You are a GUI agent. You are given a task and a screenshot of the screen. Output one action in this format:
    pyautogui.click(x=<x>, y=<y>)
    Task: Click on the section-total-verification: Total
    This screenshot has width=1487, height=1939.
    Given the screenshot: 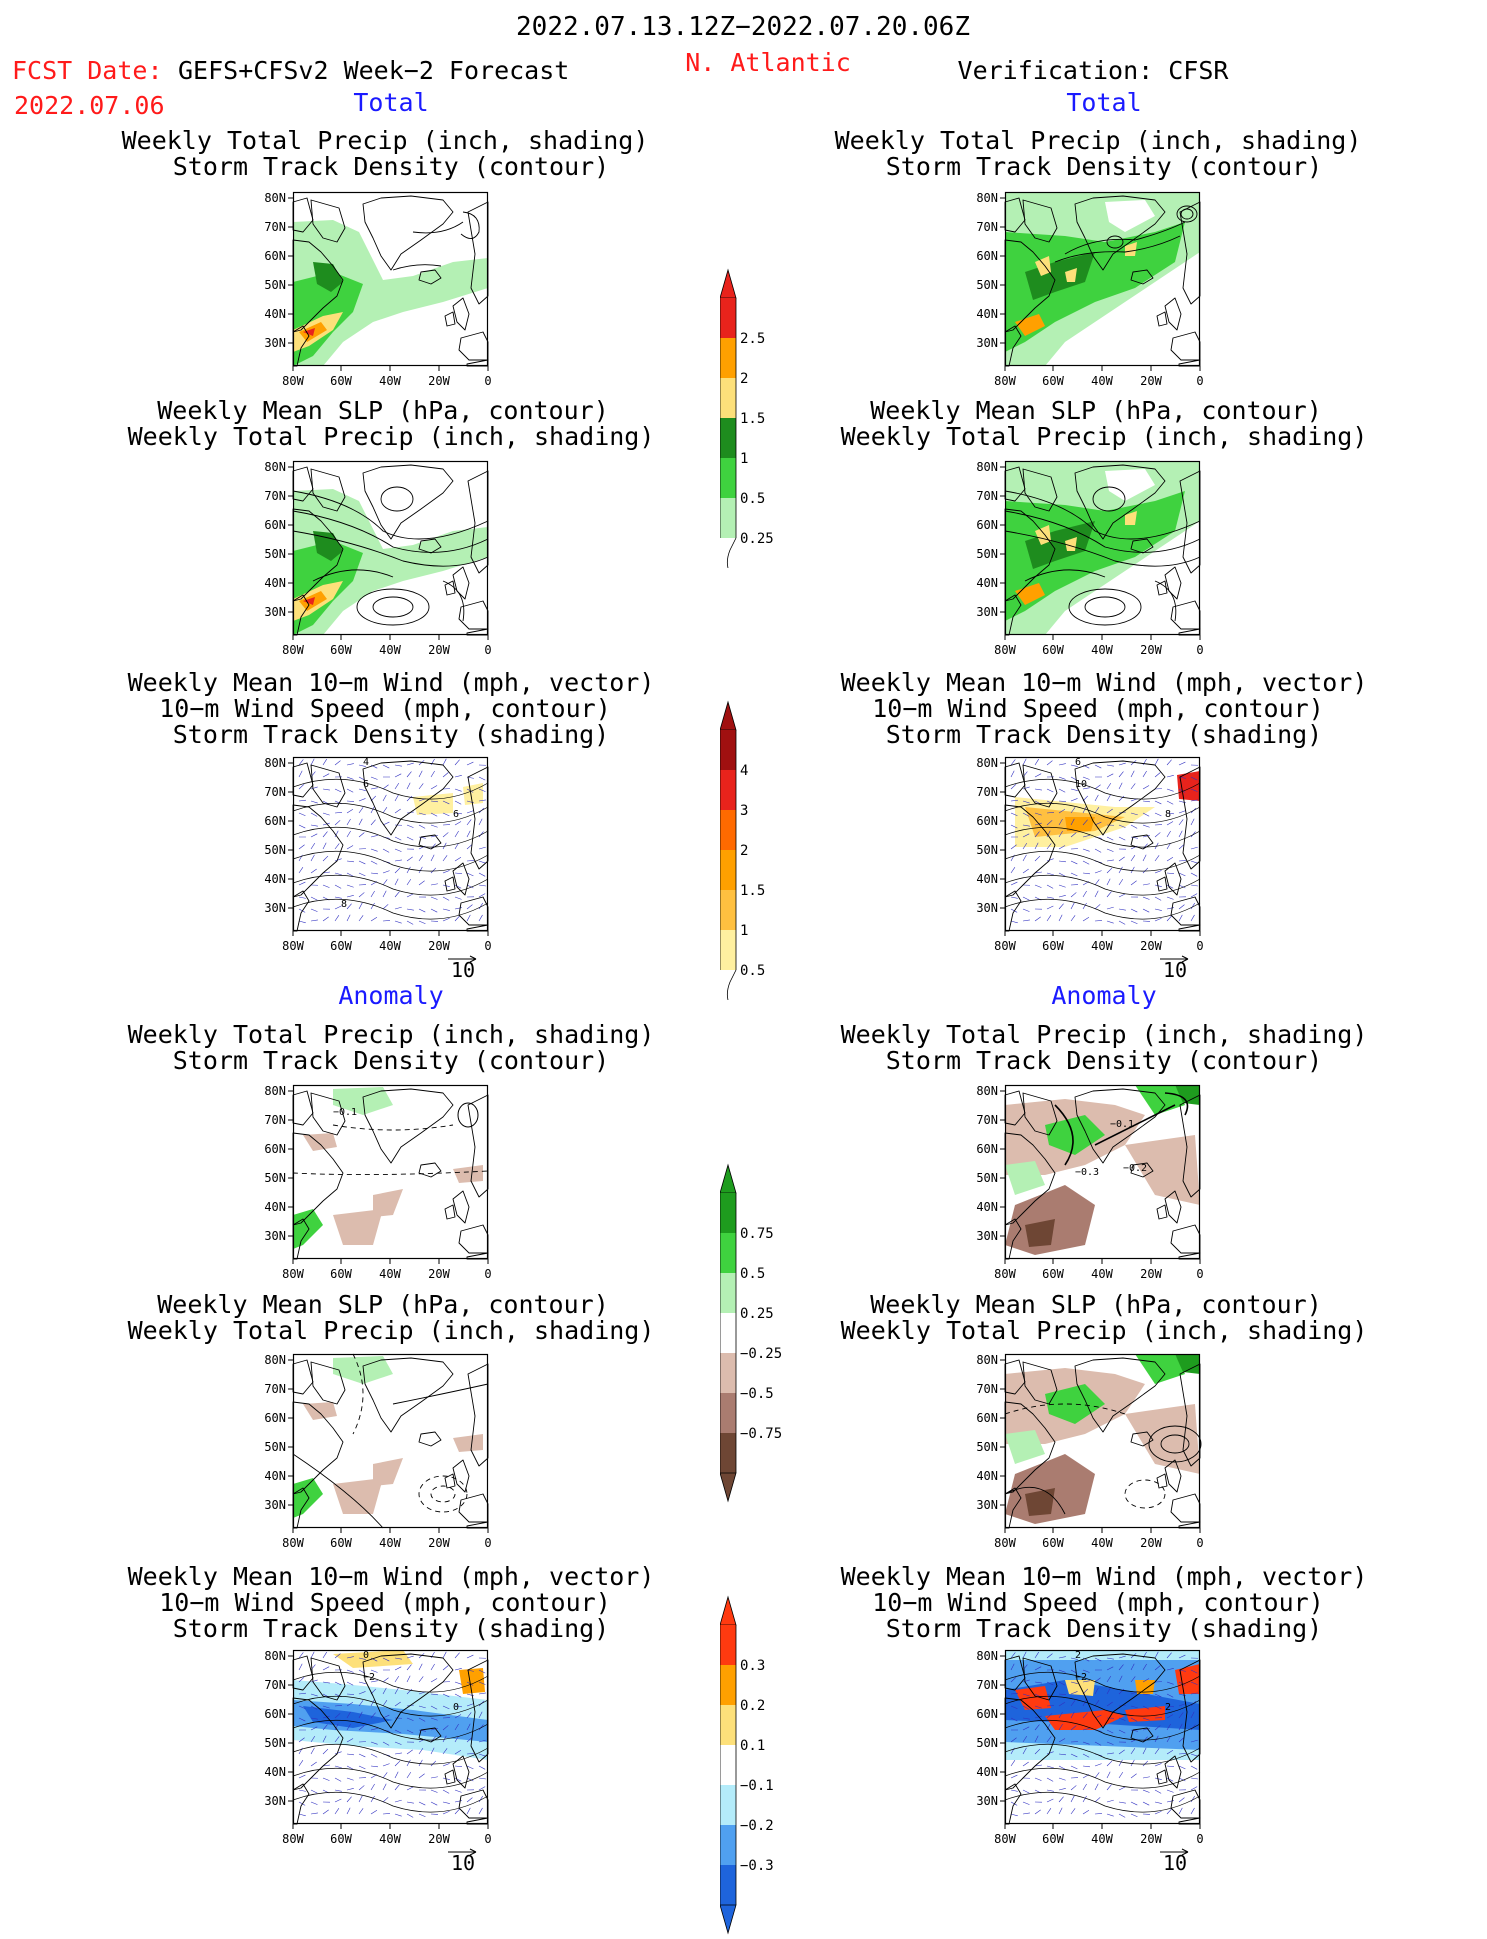 What is the action you would take?
    pyautogui.click(x=1103, y=102)
    